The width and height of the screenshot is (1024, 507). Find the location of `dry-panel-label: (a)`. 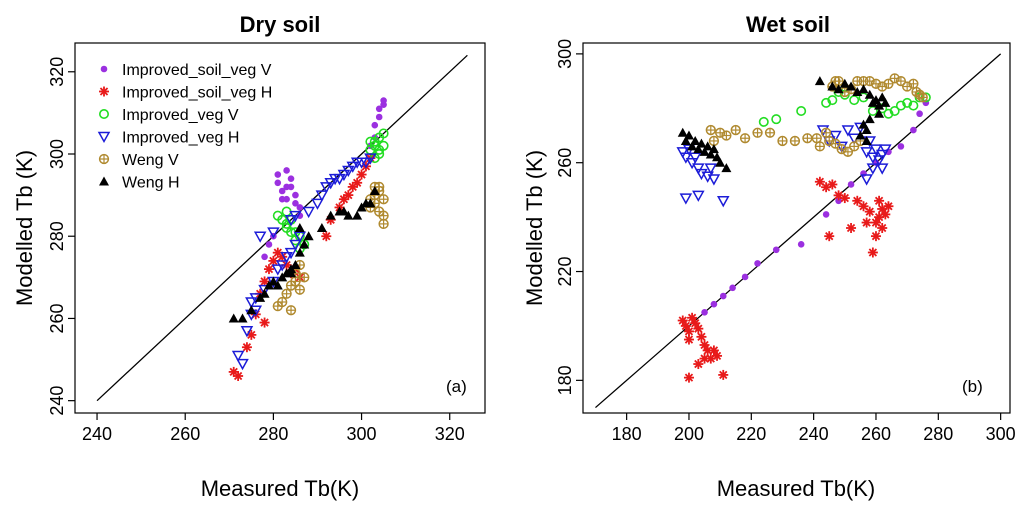

dry-panel-label: (a) is located at coordinates (456, 386).